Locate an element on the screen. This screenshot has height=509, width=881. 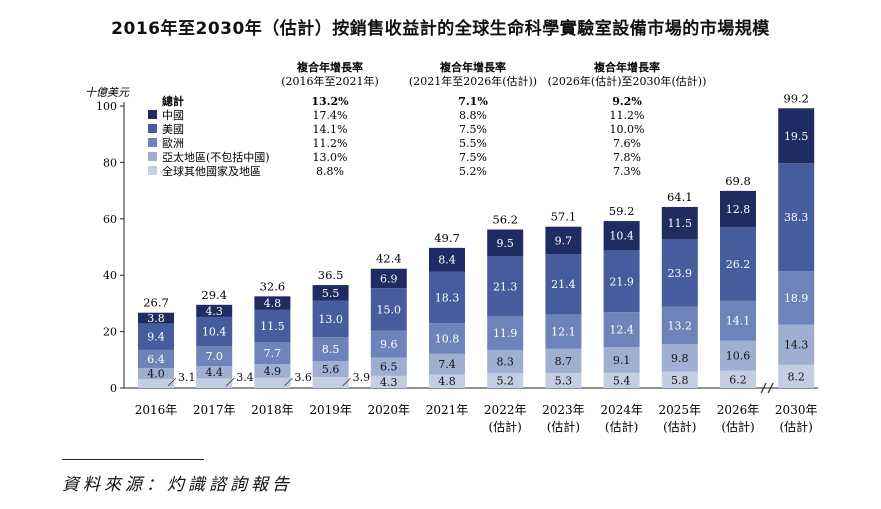
data-label: 6.9 is located at coordinates (389, 278).